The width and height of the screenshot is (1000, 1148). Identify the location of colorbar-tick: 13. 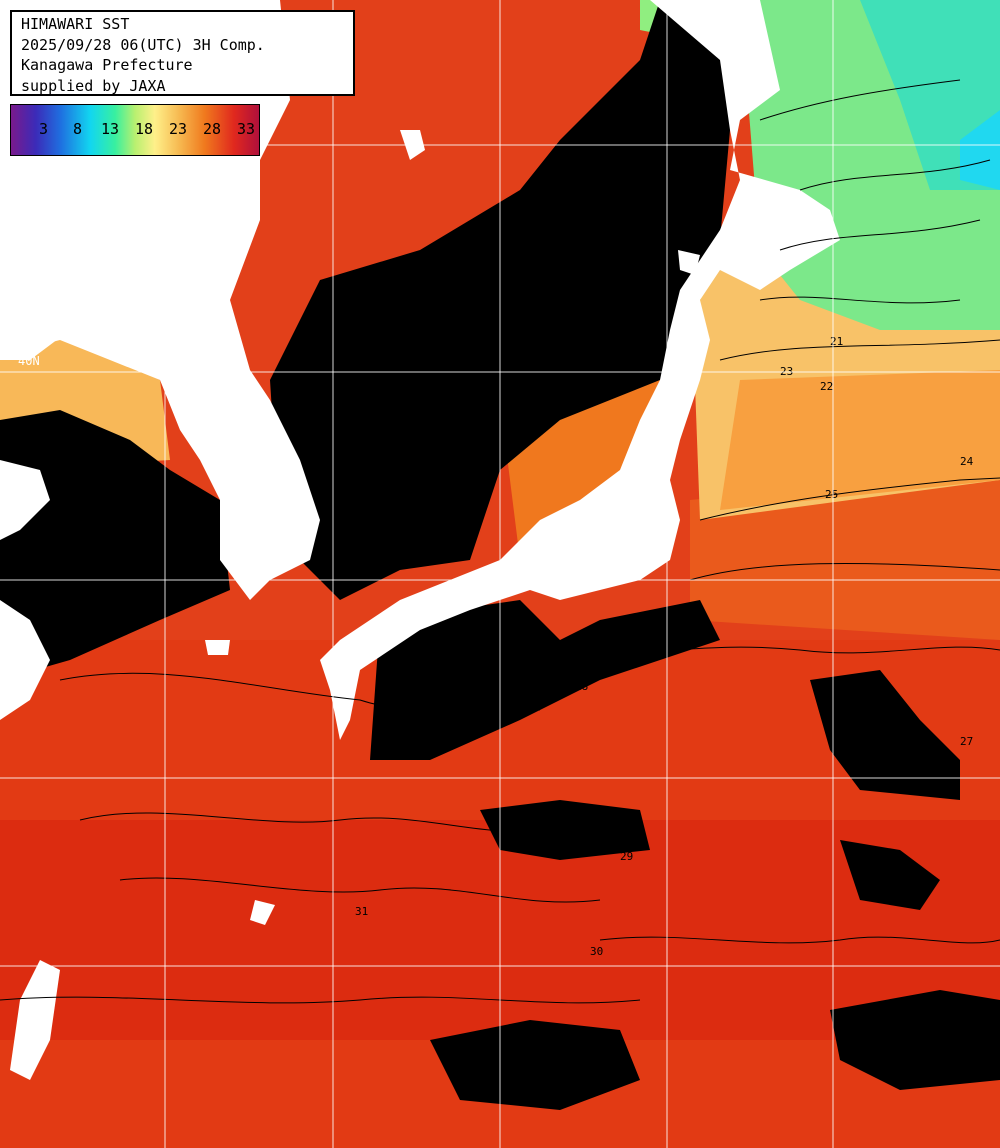
(110, 129).